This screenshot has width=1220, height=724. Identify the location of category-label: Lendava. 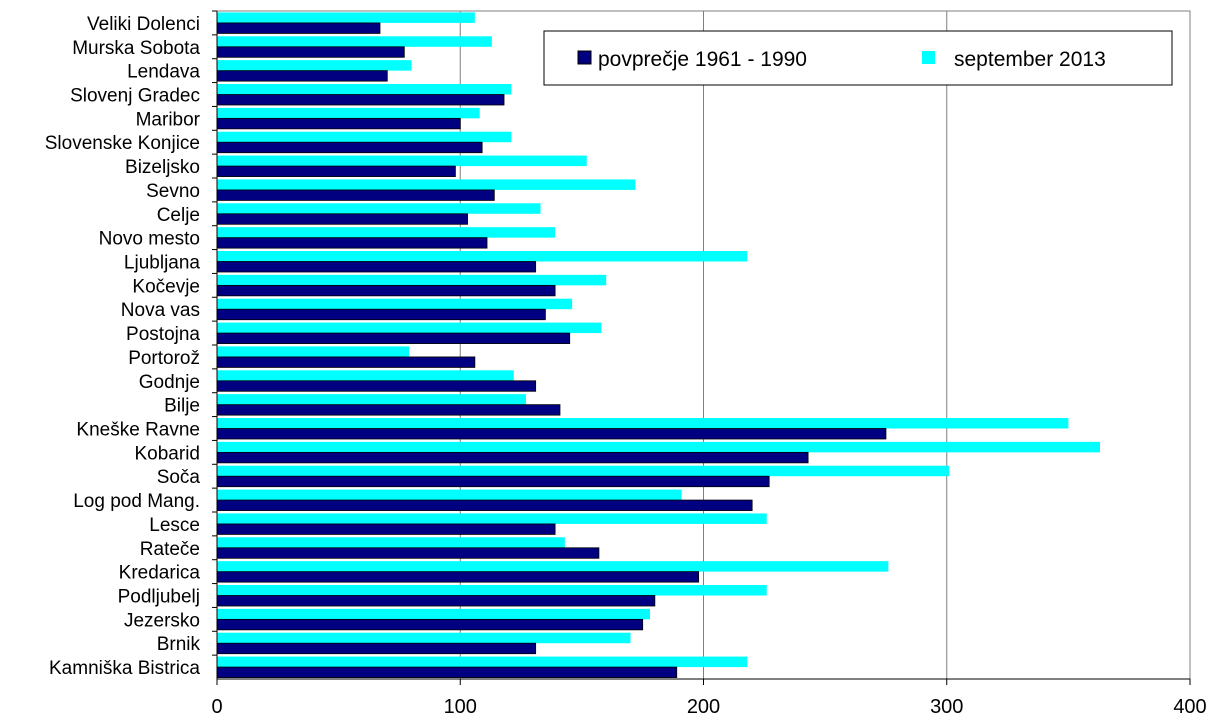
(163, 72).